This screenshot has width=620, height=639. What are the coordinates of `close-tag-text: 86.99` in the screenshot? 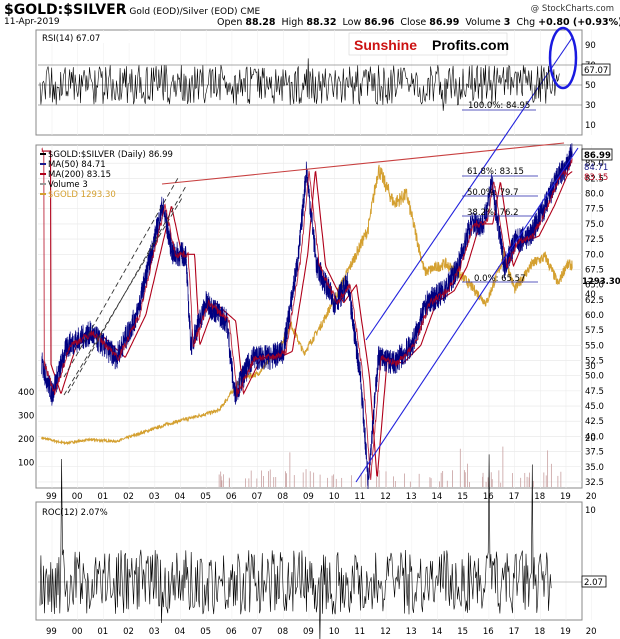 It's located at (597, 156).